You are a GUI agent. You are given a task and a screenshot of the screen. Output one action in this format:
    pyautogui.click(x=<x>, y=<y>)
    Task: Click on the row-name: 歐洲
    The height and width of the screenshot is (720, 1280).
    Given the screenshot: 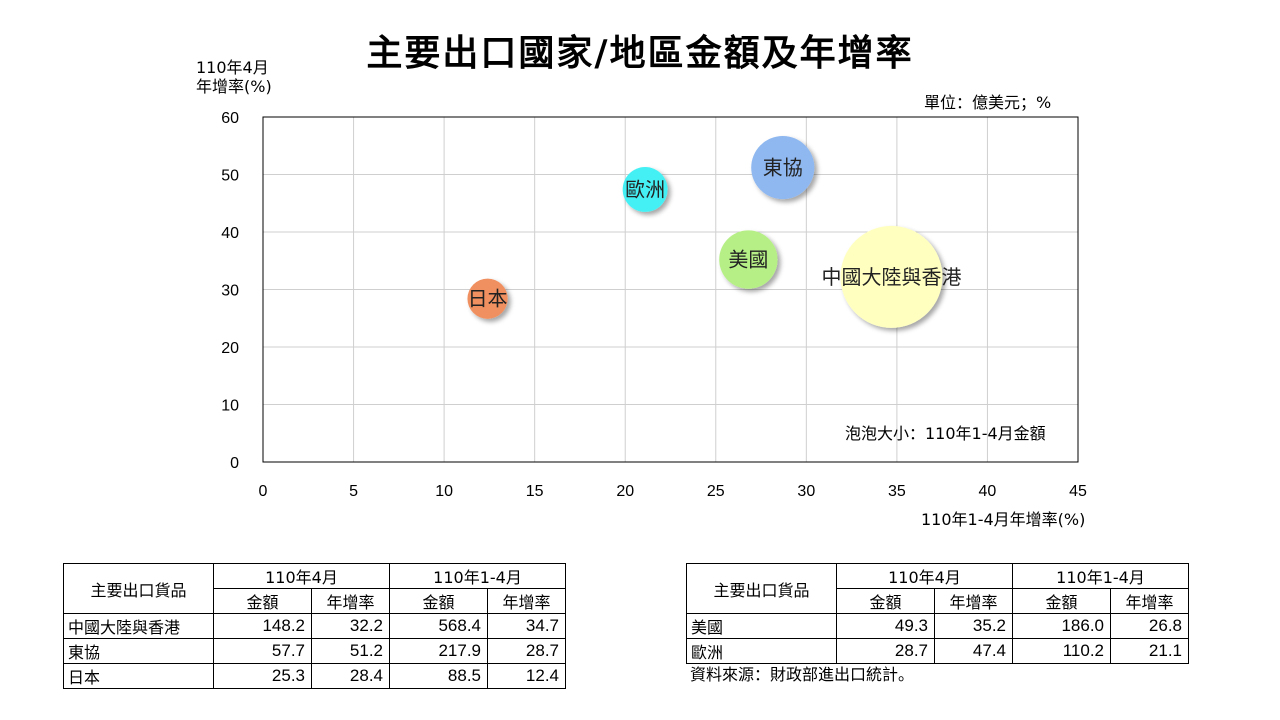 What is the action you would take?
    pyautogui.click(x=761, y=651)
    